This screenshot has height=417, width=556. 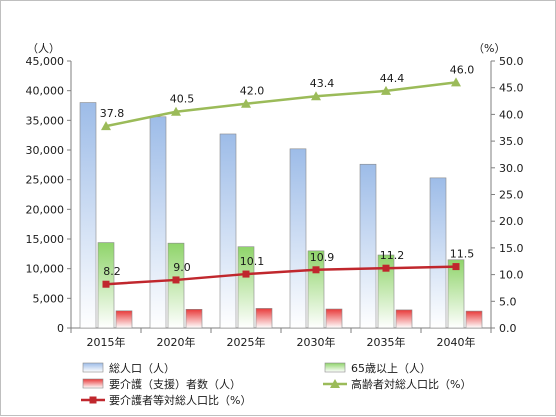 I want to click on data-label-1: 43.4, so click(x=322, y=83).